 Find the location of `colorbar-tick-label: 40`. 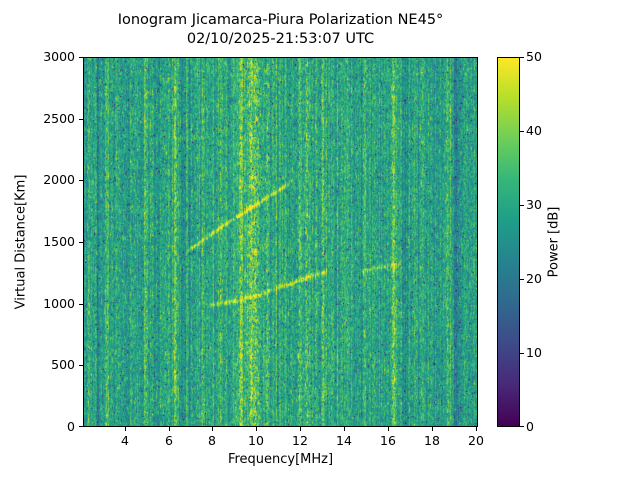

colorbar-tick-label: 40 is located at coordinates (534, 130).